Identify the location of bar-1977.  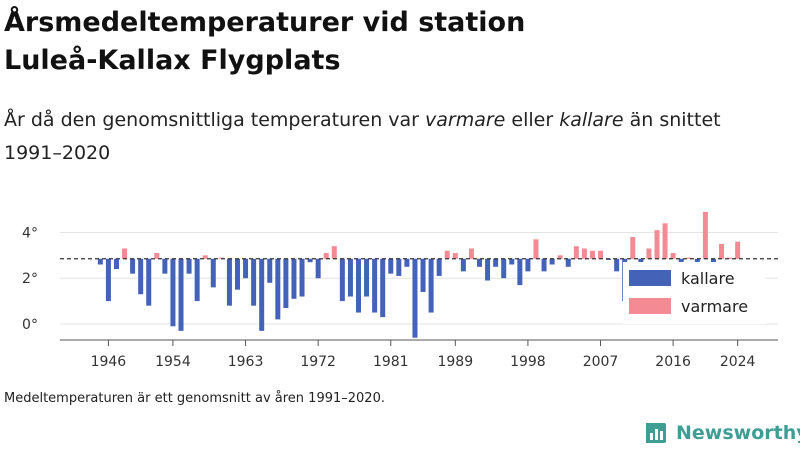
(358, 285).